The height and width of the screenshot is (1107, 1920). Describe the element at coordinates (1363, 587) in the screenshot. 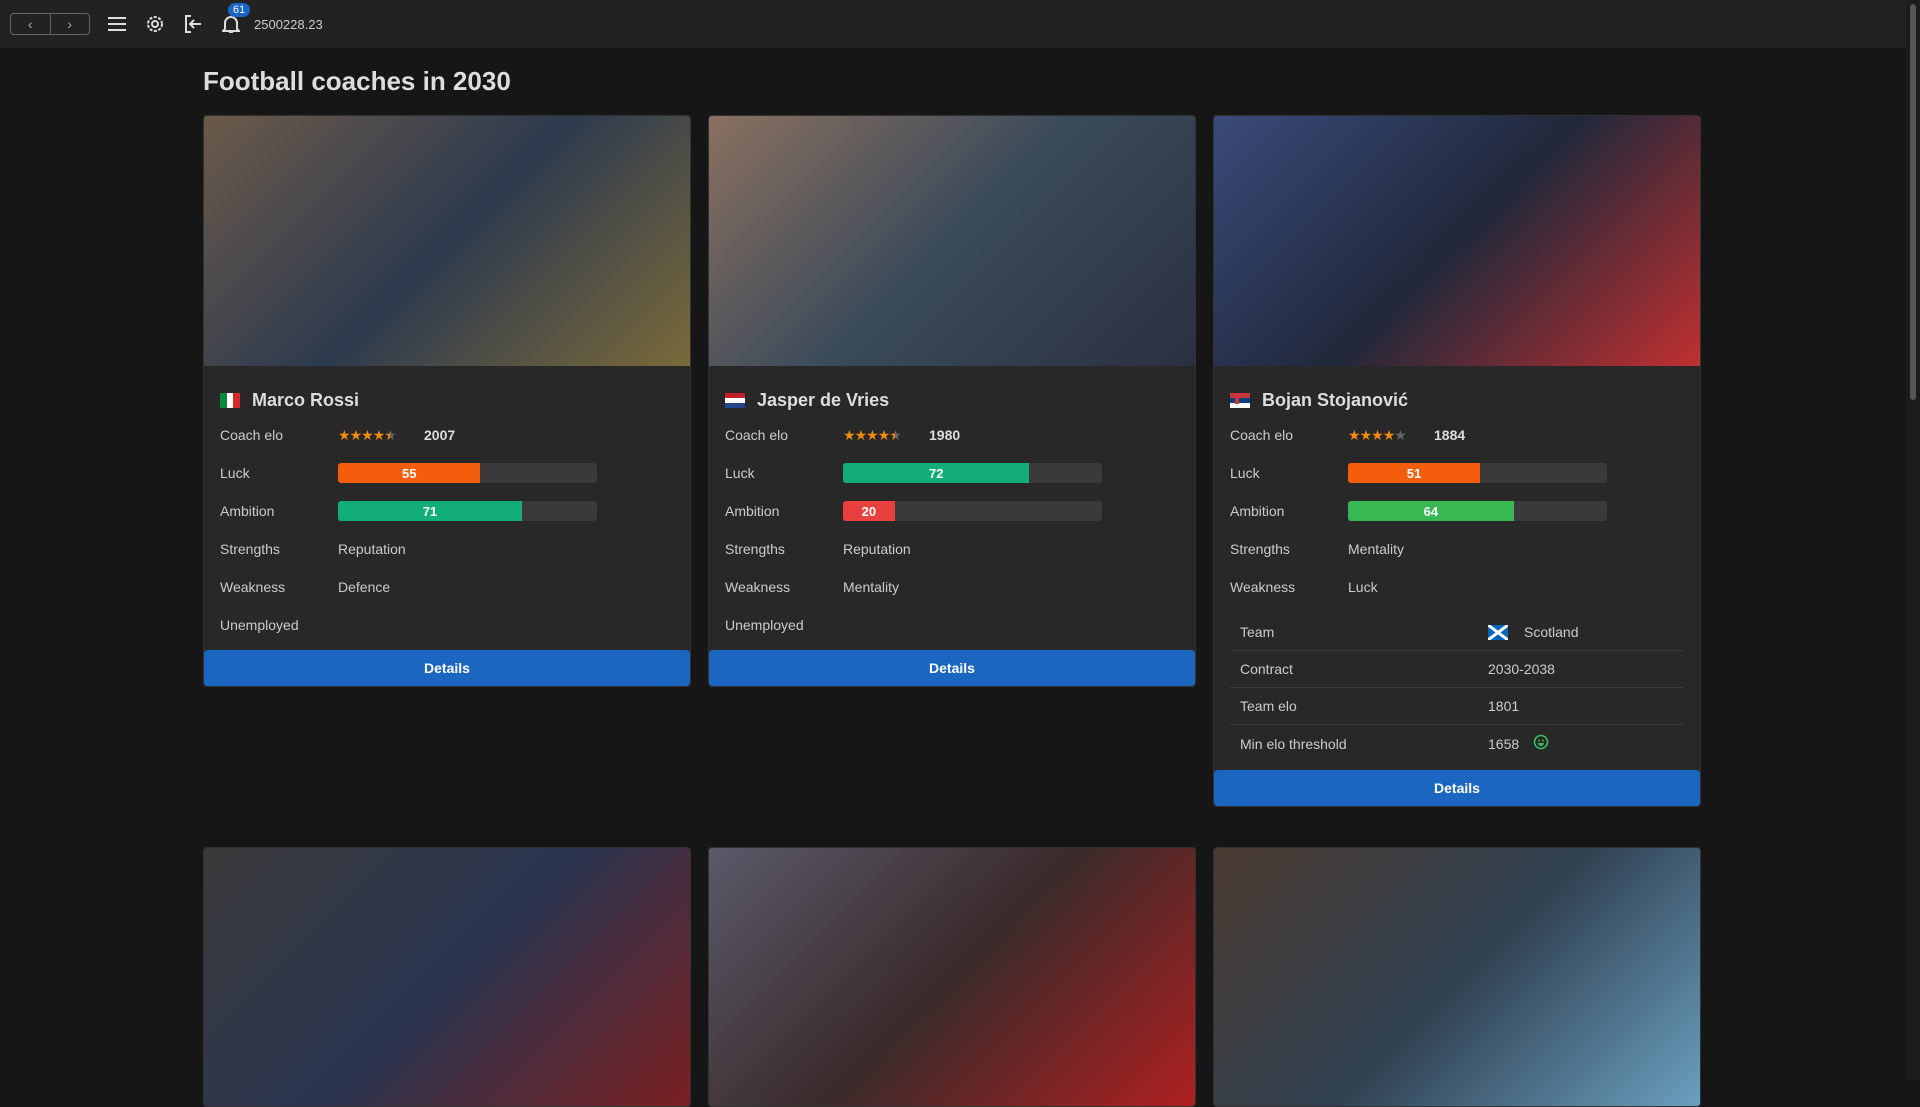

I see `weakness-value: Luck` at that location.